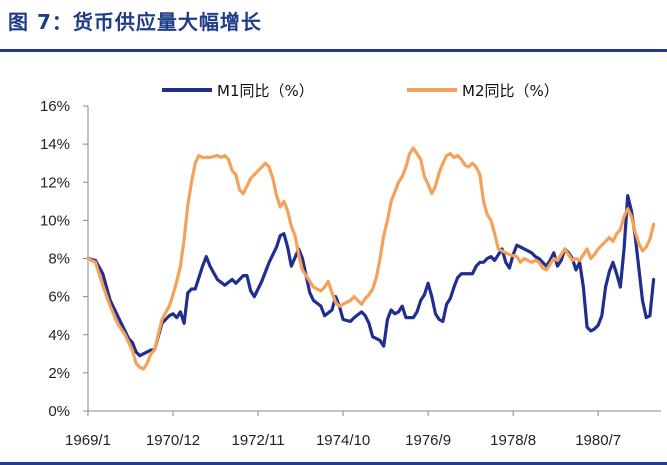  Describe the element at coordinates (173, 440) in the screenshot. I see `x-tick-label: 1970/12` at that location.